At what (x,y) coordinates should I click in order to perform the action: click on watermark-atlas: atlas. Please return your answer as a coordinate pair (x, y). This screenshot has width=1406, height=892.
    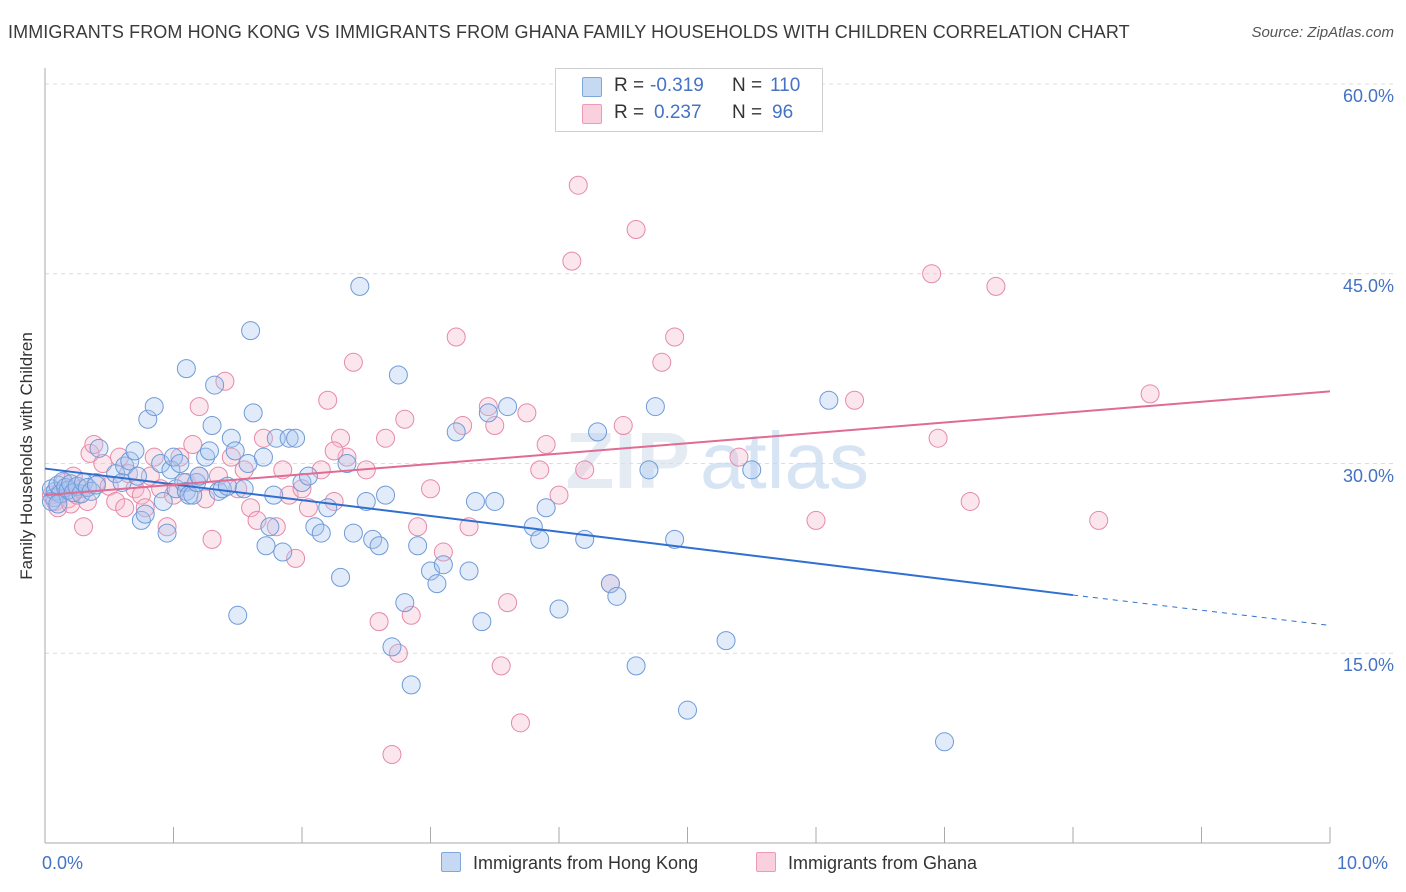
    Looking at the image, I should click on (784, 460).